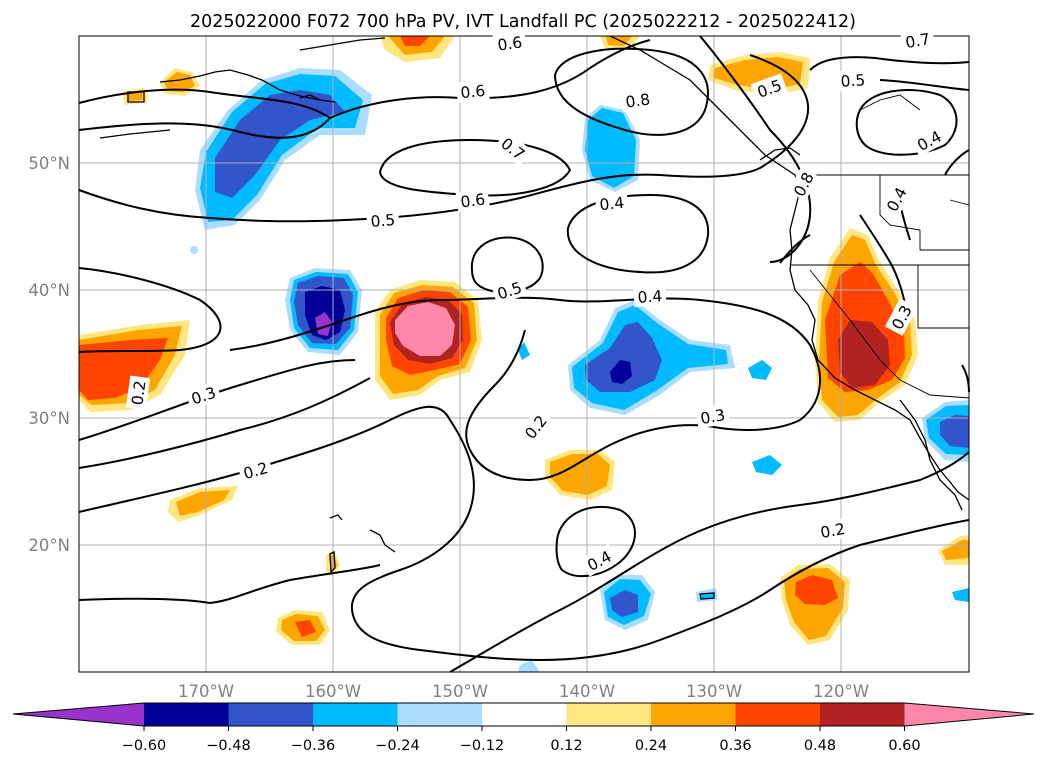 This screenshot has height=765, width=1047. I want to click on lat-label-40n: 40°N, so click(49, 290).